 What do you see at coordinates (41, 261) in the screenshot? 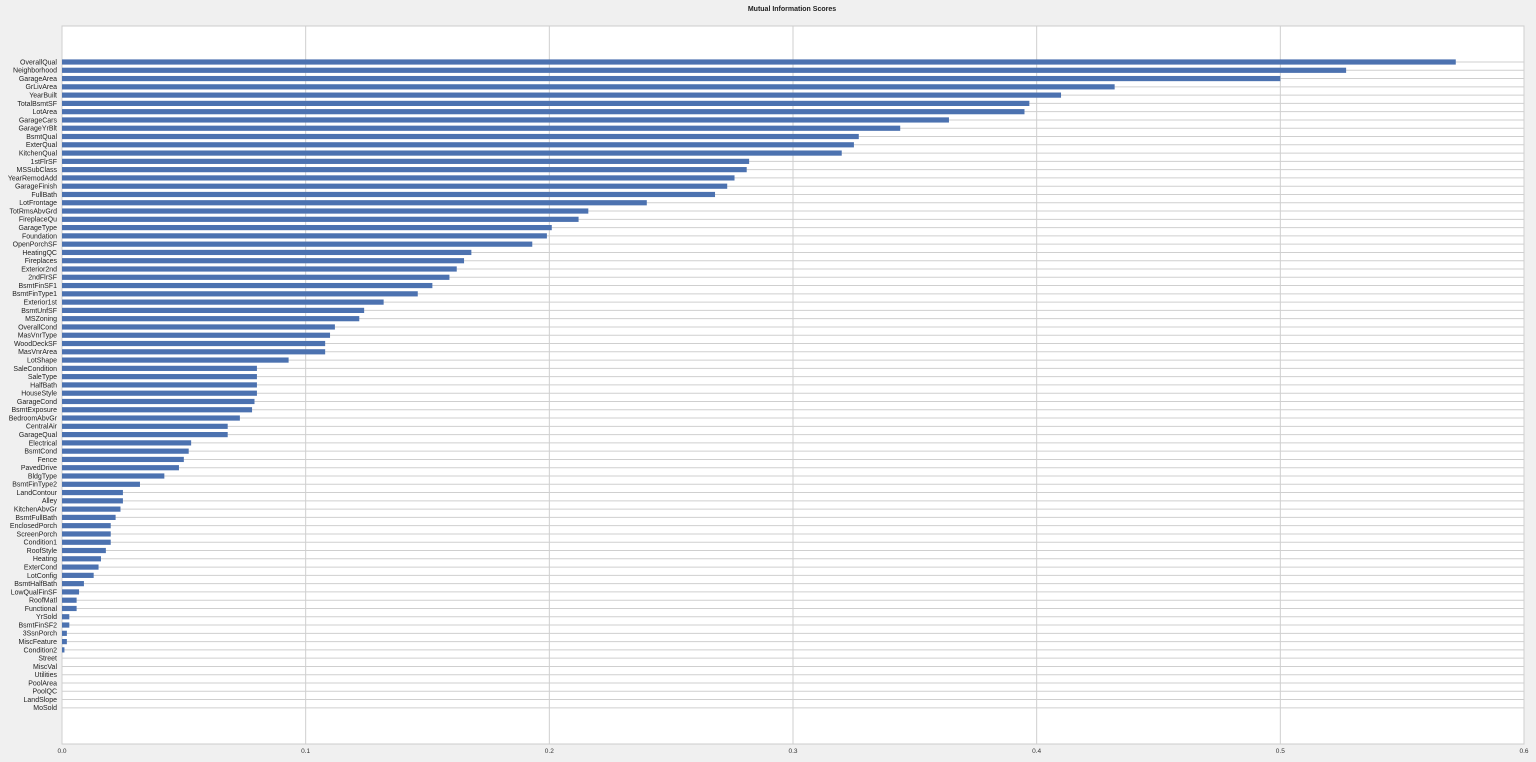
I see `category-label: Fireplaces` at bounding box center [41, 261].